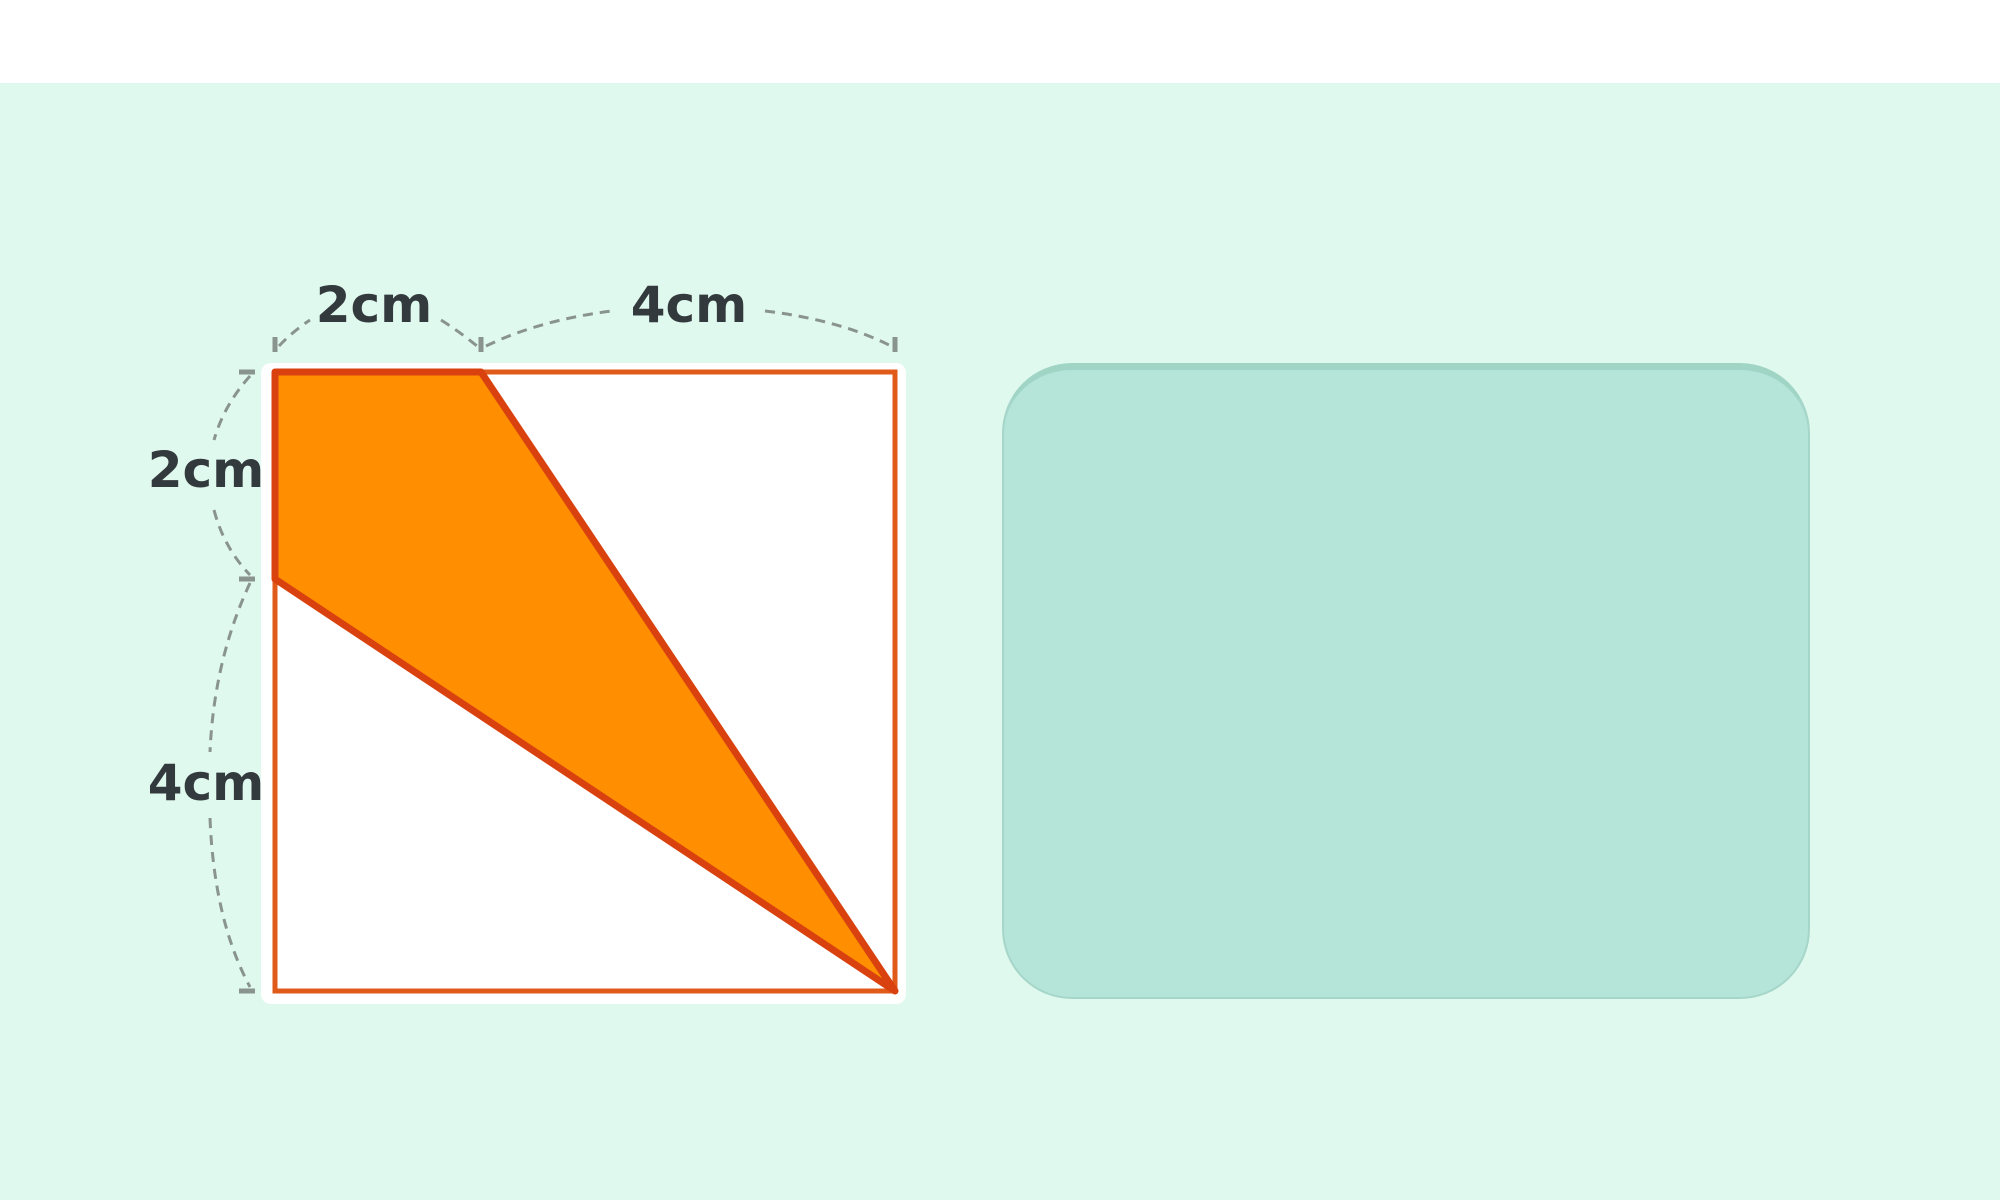 The width and height of the screenshot is (2000, 1200). Describe the element at coordinates (206, 783) in the screenshot. I see `left-label-second: 4cm` at that location.